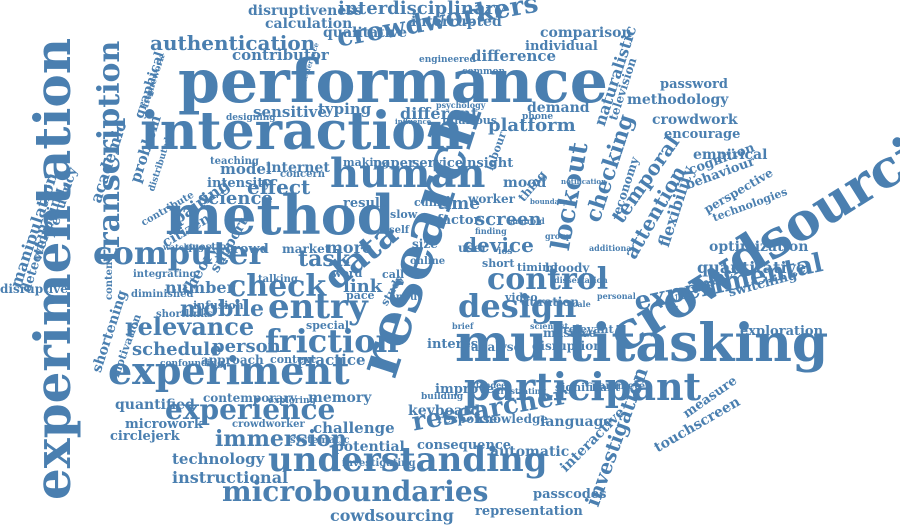 The height and width of the screenshot is (527, 900). I want to click on cloud-word-notification: notification, so click(584, 181).